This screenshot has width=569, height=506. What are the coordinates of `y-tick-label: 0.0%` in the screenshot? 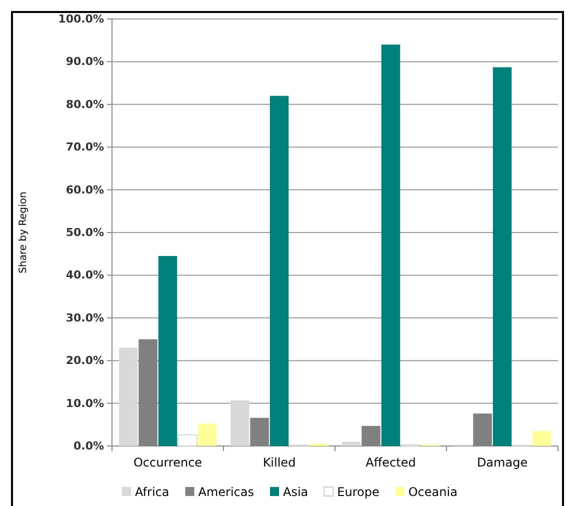 It's located at (88, 446).